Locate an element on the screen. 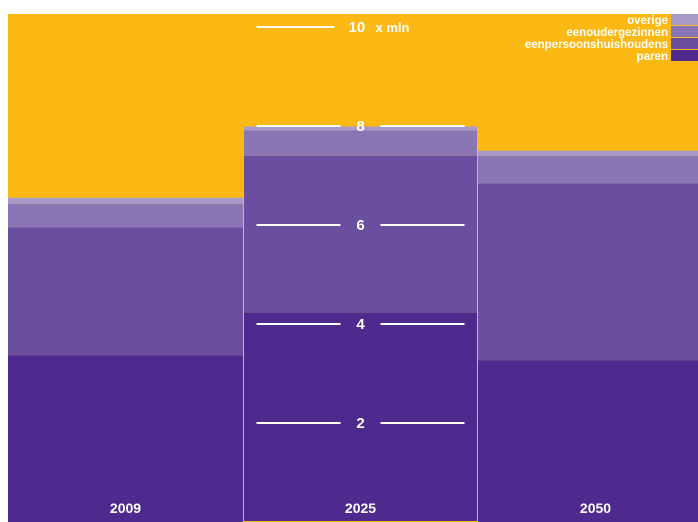 The width and height of the screenshot is (698, 522). legend-label-overige: overige is located at coordinates (647, 21).